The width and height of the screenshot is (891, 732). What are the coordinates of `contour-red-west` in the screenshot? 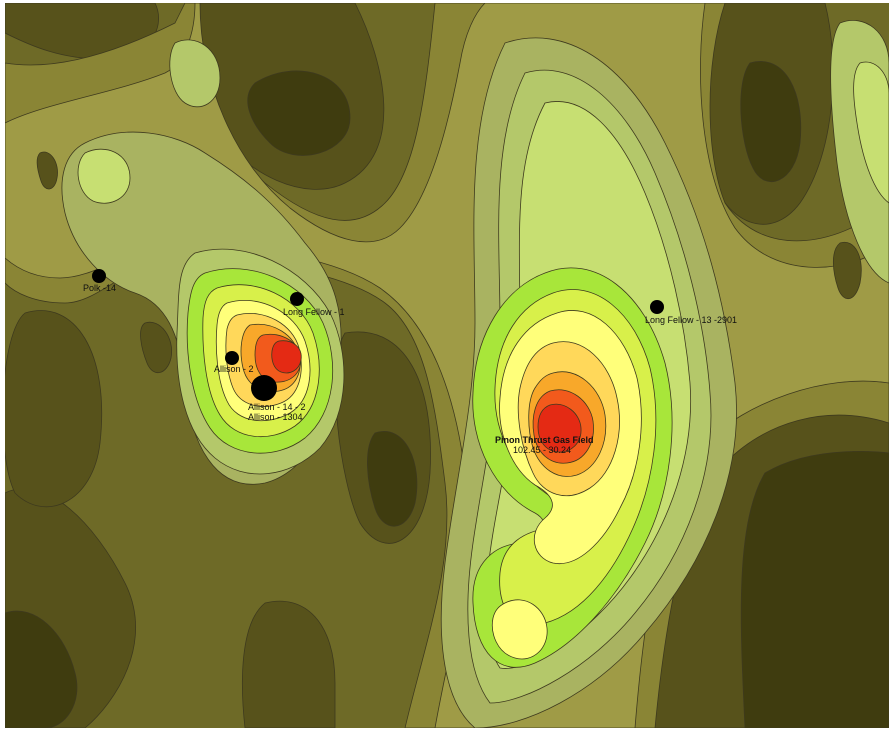 It's located at (286, 357).